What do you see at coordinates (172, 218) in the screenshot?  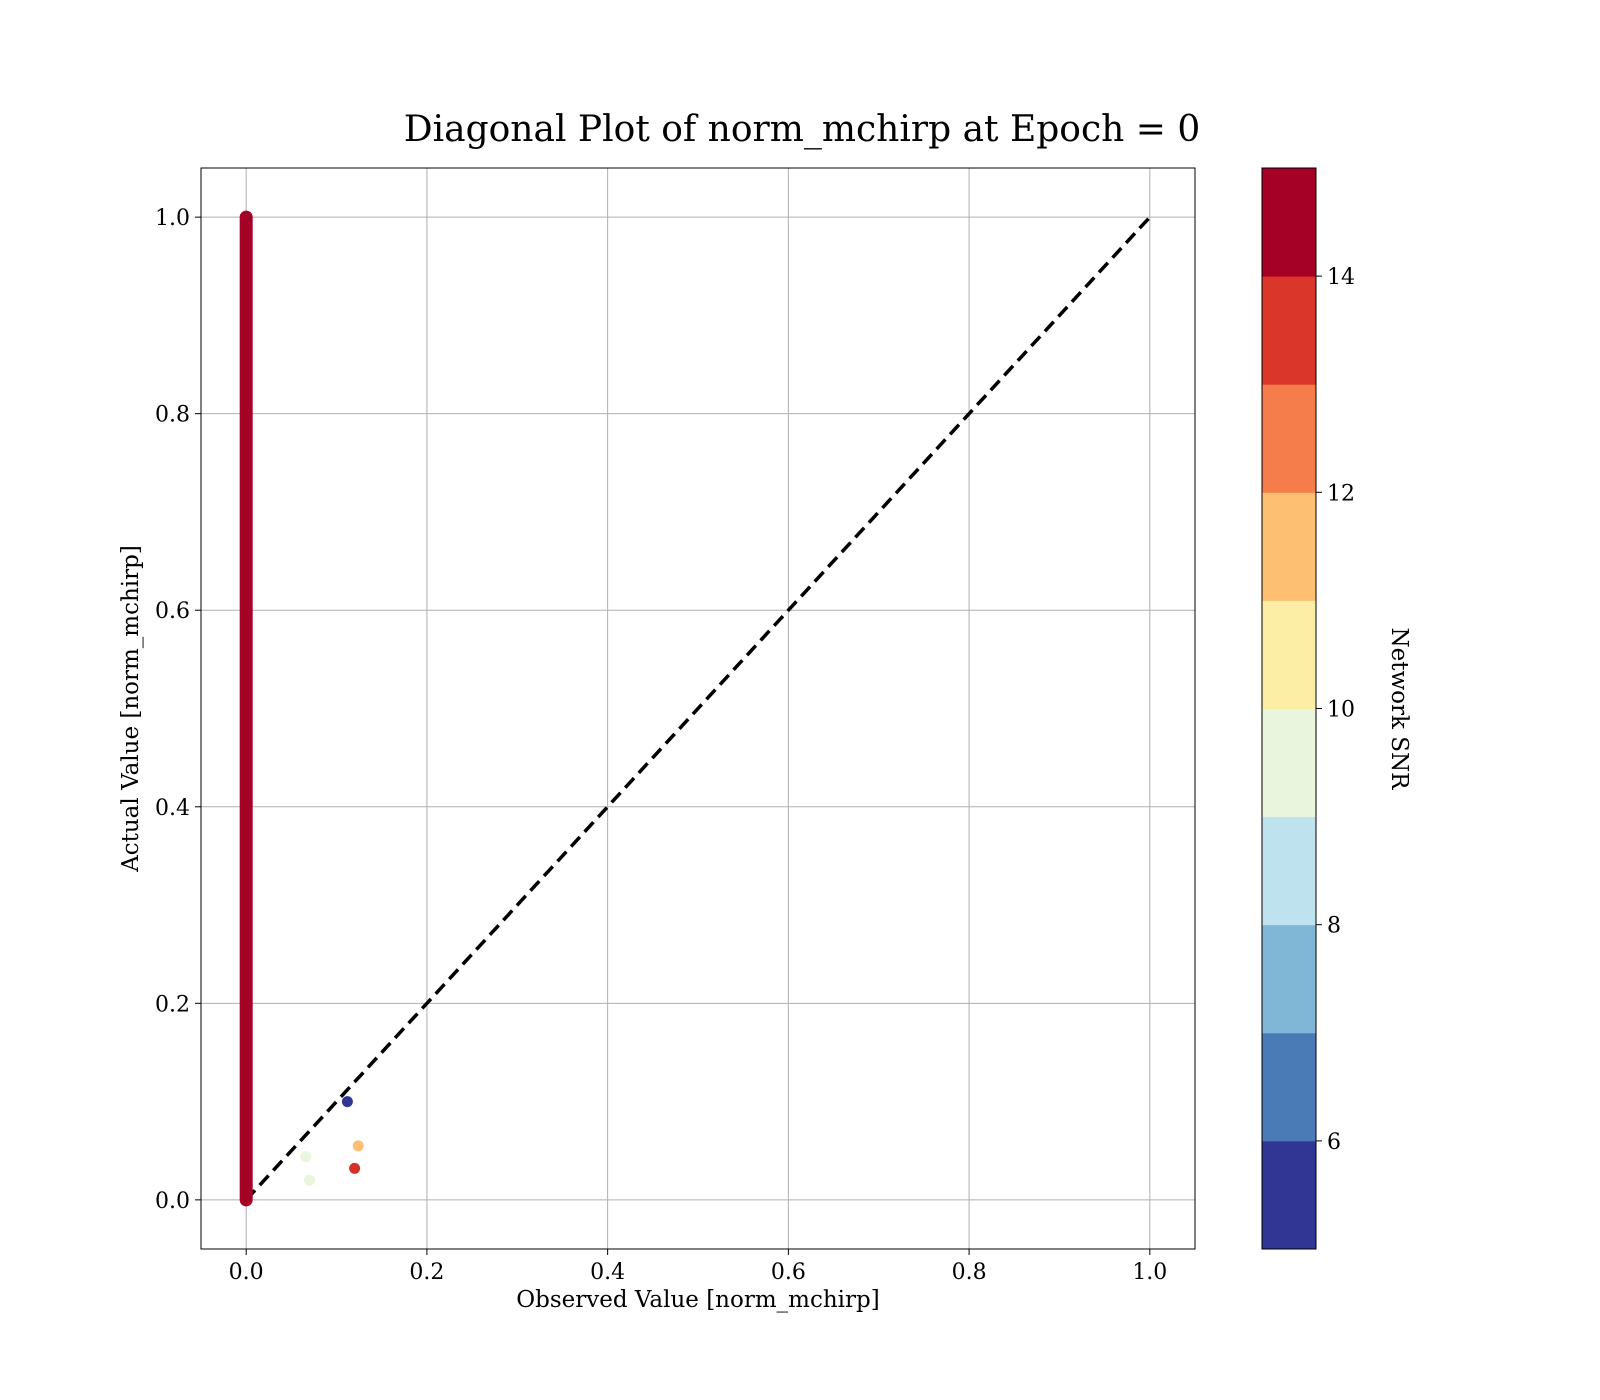 I see `y-tick-label: 1.0` at bounding box center [172, 218].